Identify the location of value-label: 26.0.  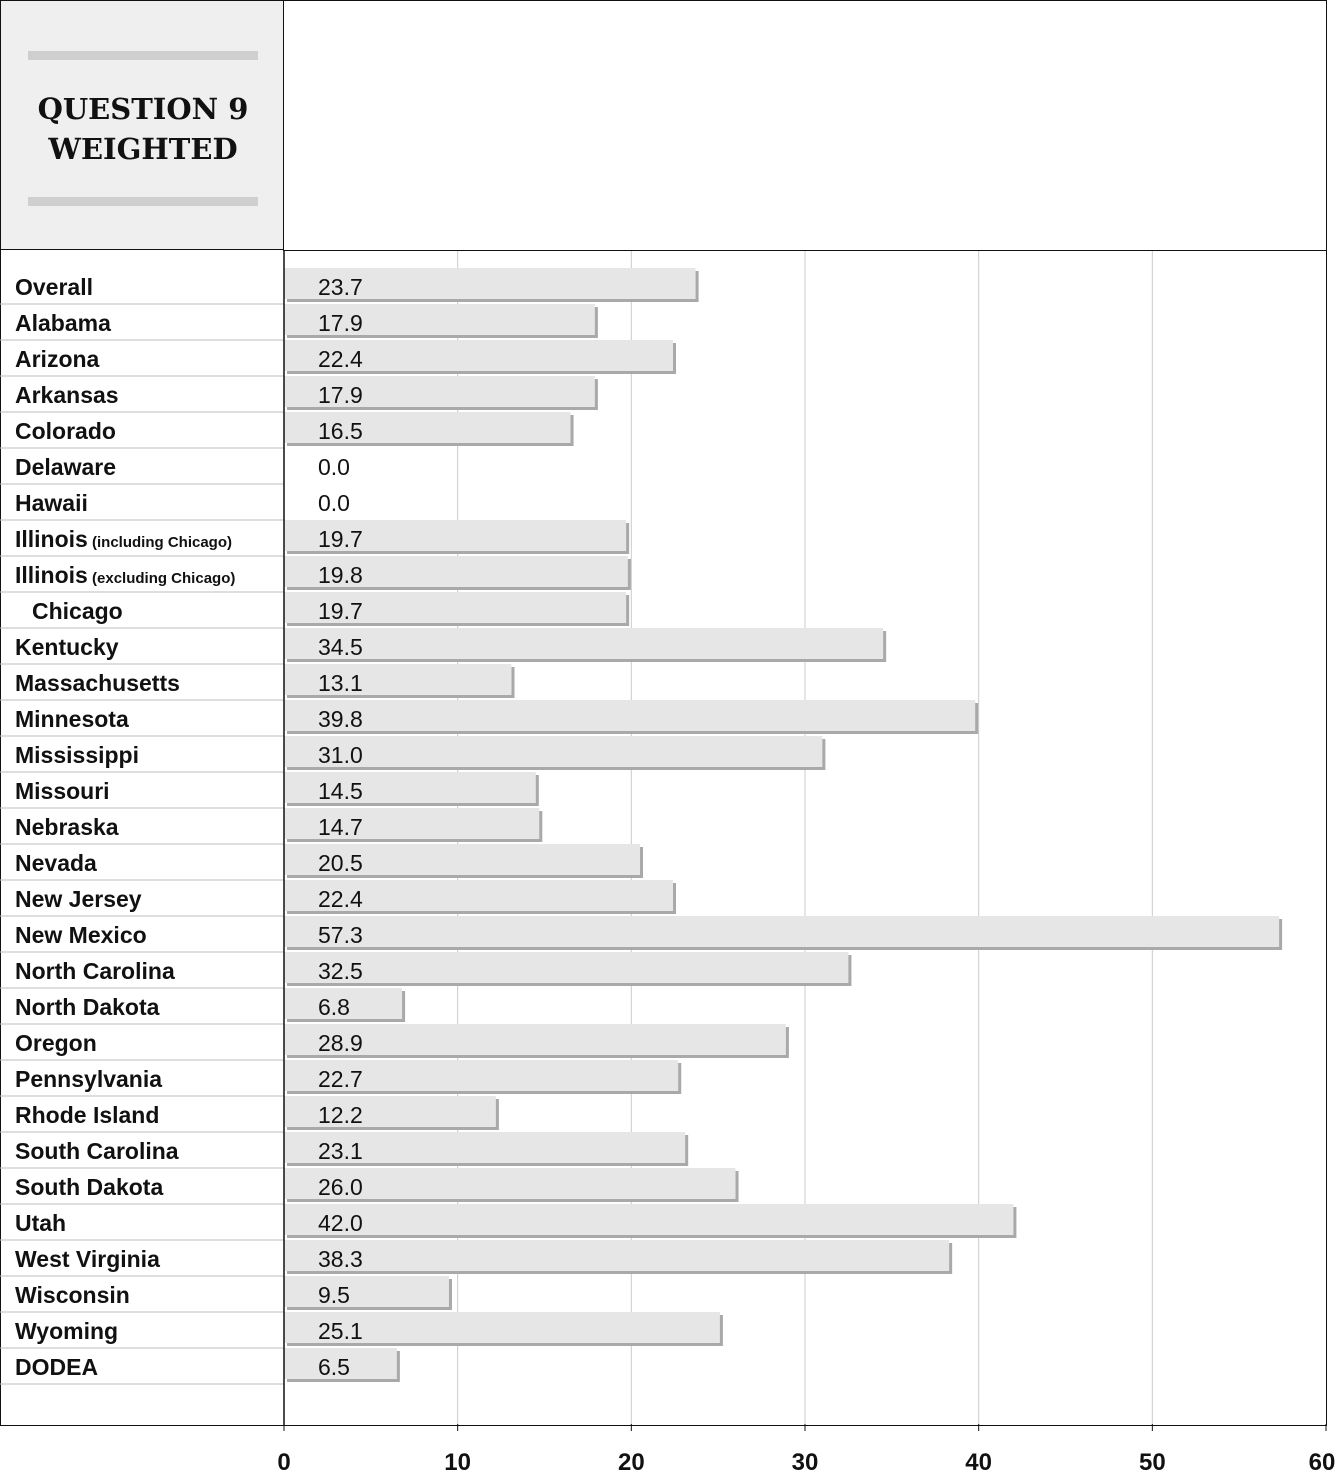
(340, 1187).